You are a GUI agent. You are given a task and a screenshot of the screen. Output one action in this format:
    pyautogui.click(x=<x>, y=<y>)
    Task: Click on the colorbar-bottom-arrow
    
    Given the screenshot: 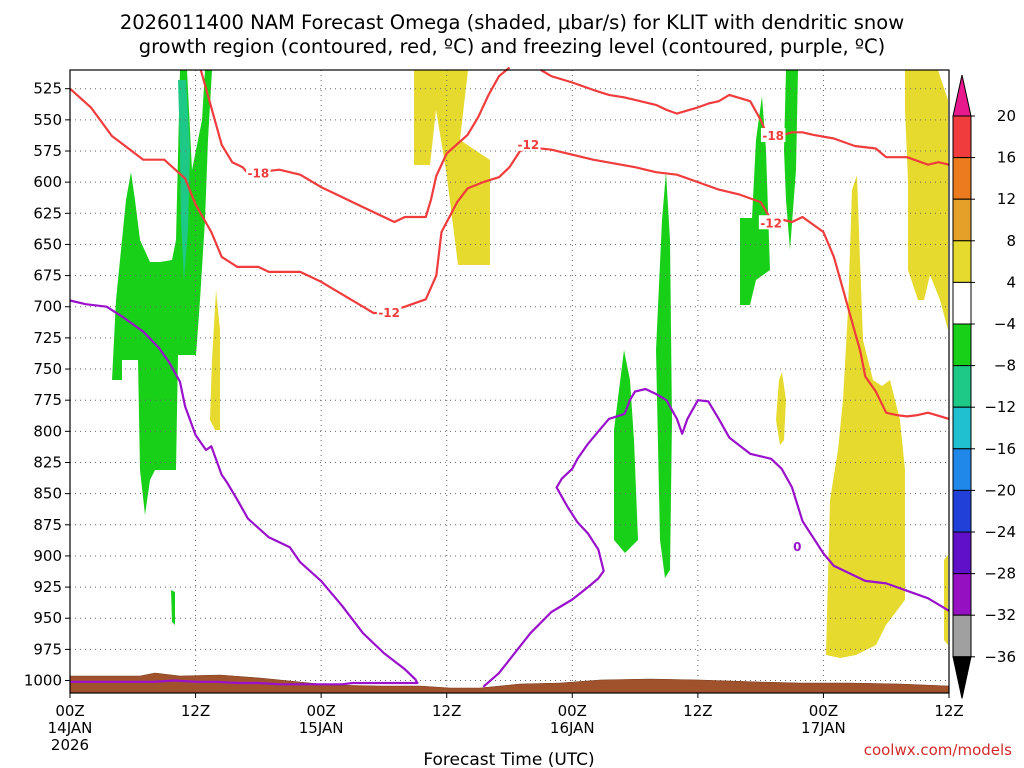 What is the action you would take?
    pyautogui.click(x=962, y=677)
    